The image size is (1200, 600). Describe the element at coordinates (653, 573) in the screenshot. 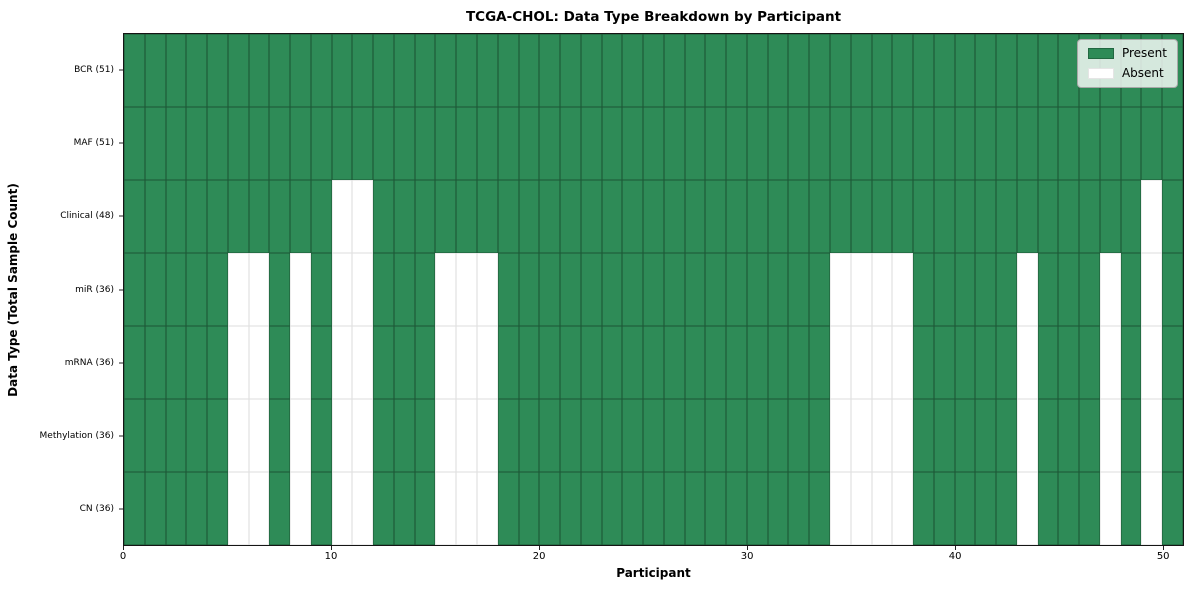

I see `x-axis-label: Participant` at that location.